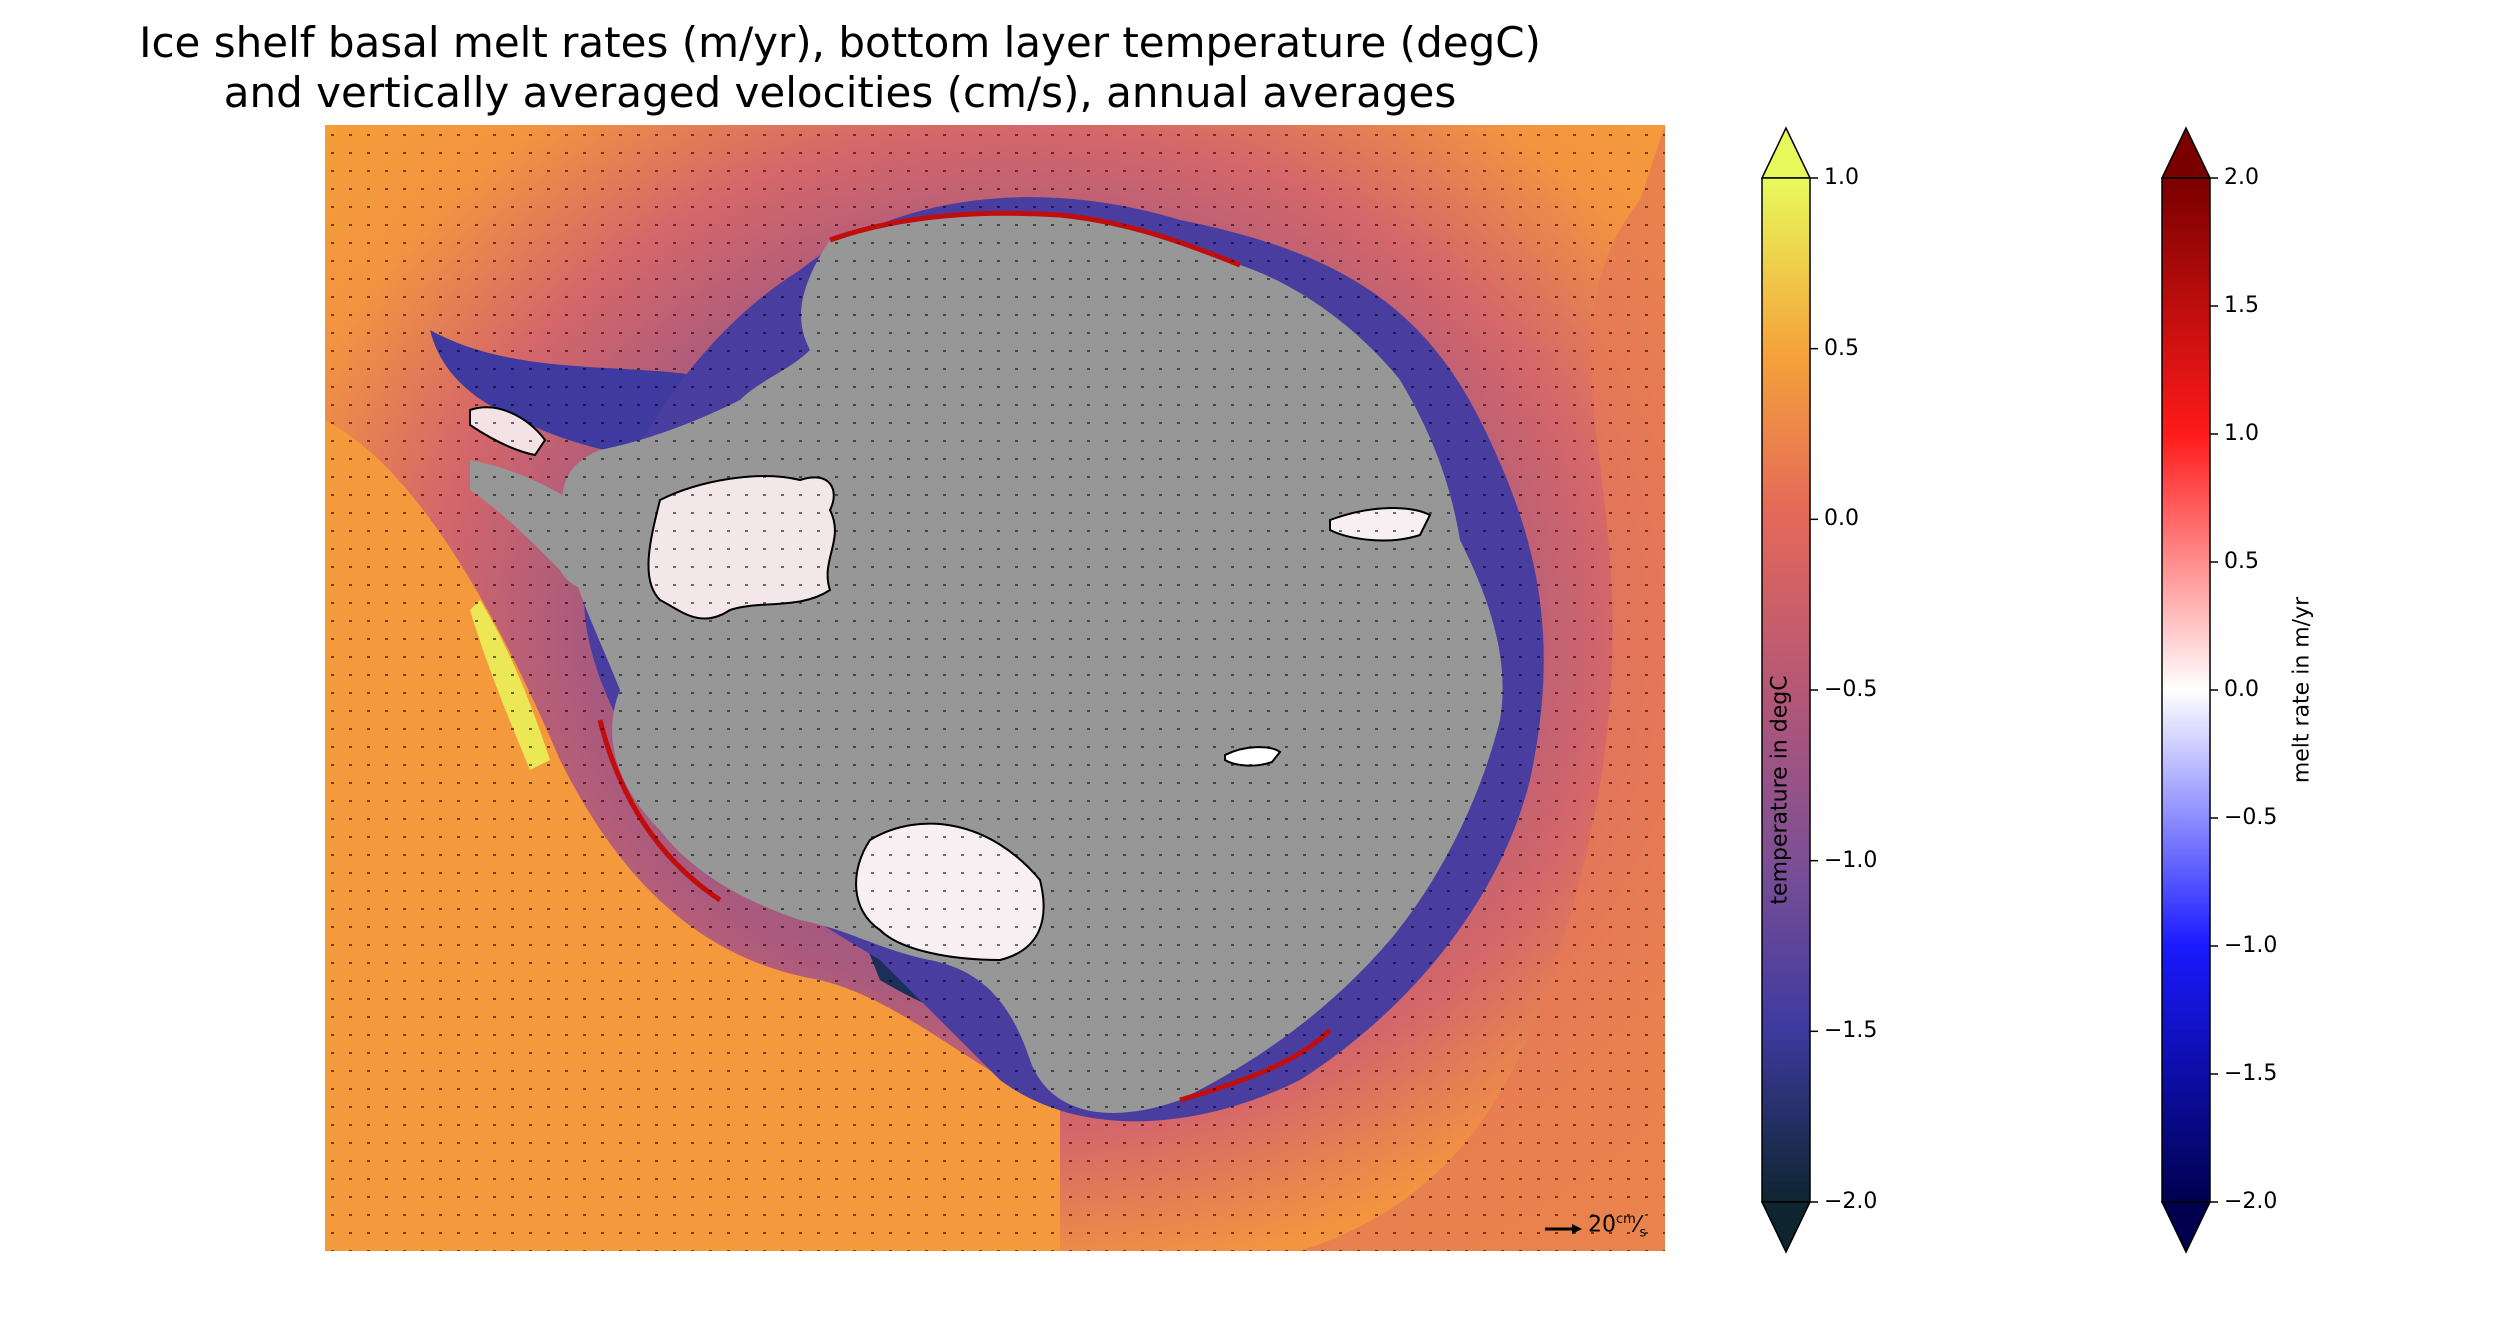 The image size is (2500, 1333). Describe the element at coordinates (2241, 433) in the screenshot. I see `melt-colorbar-tick-label: 1.0` at that location.